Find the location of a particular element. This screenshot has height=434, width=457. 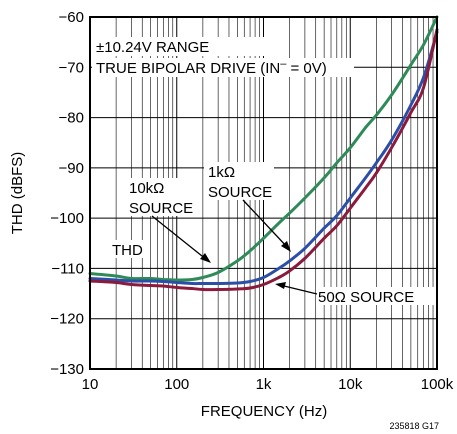

thd-label-bg is located at coordinates (129, 249).